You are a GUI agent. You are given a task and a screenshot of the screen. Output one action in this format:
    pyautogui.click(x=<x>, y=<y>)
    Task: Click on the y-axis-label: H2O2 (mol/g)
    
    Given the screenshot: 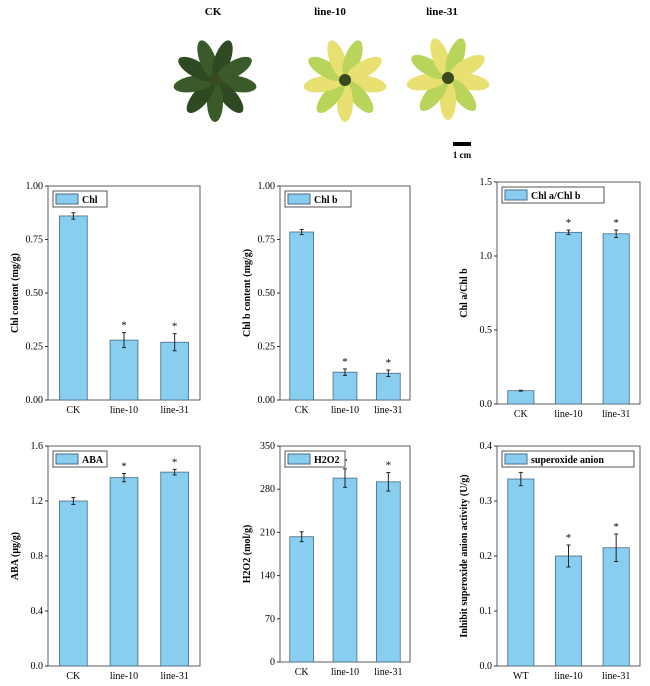 What is the action you would take?
    pyautogui.click(x=247, y=554)
    